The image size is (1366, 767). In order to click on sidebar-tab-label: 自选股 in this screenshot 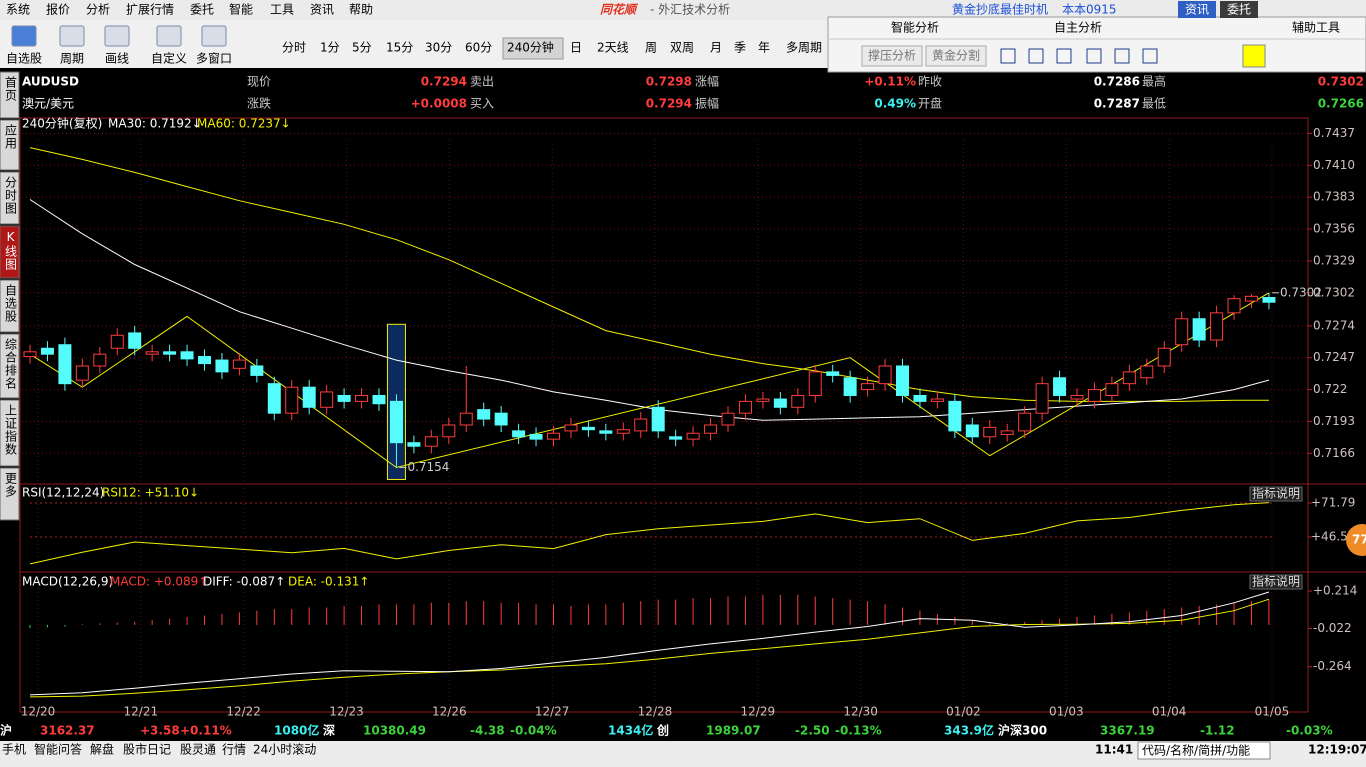, I will do `click(11, 303)`.